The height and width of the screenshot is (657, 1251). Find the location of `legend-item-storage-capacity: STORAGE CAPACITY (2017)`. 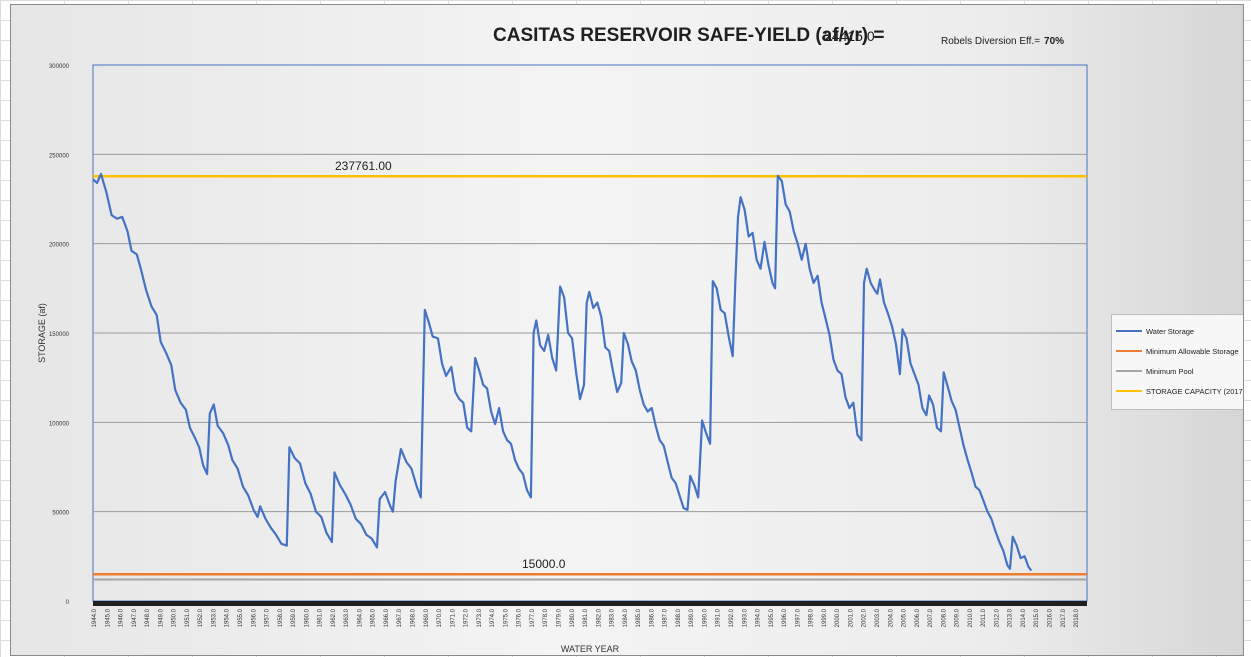

legend-item-storage-capacity: STORAGE CAPACITY (2017) is located at coordinates (1180, 391).